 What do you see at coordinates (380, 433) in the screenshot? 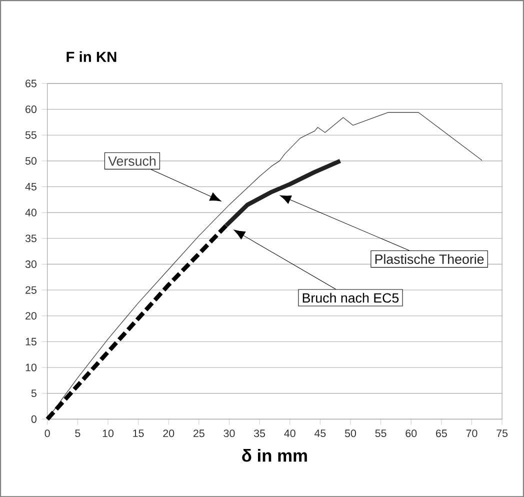
I see `x-tick-label: 55` at bounding box center [380, 433].